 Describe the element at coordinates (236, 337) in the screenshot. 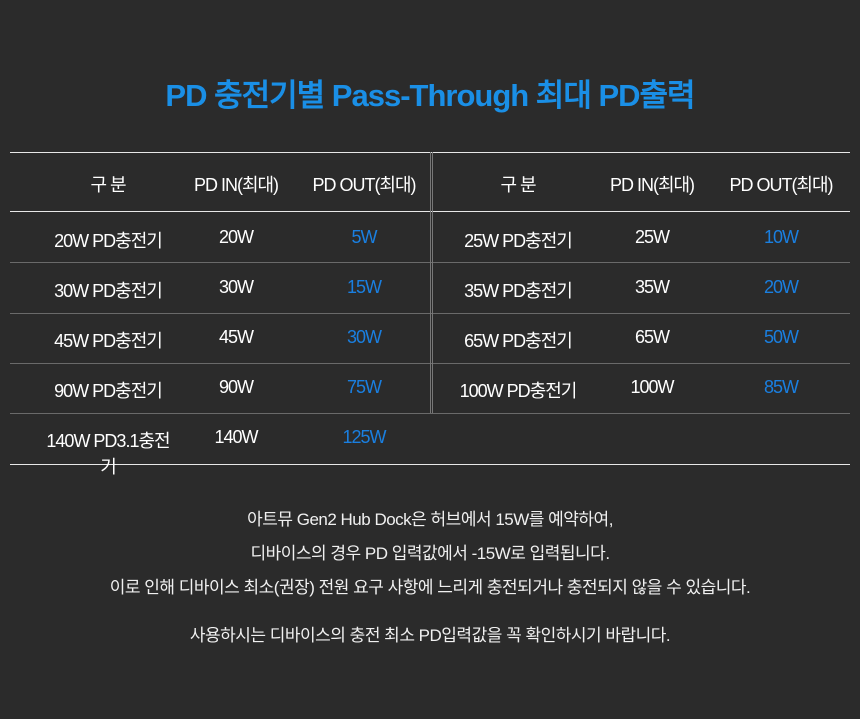

I see `pd-in-cell: 45W` at that location.